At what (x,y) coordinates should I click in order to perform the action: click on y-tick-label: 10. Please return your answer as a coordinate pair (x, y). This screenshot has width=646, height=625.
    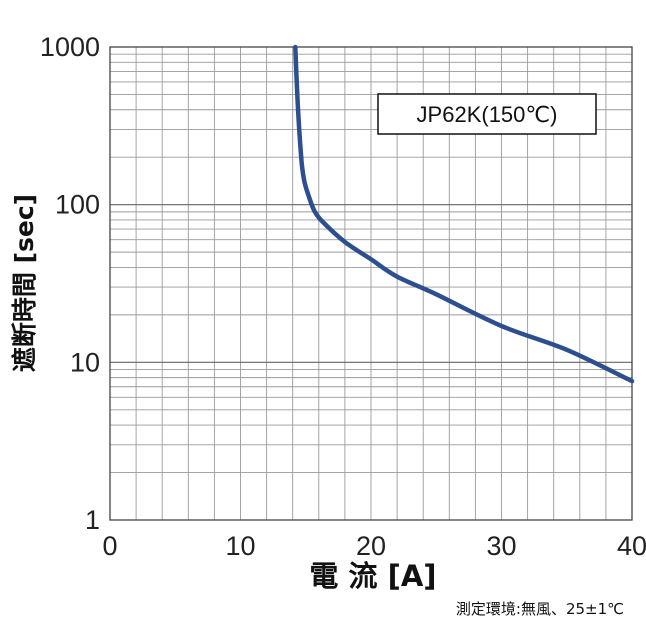
    Looking at the image, I should click on (85, 362).